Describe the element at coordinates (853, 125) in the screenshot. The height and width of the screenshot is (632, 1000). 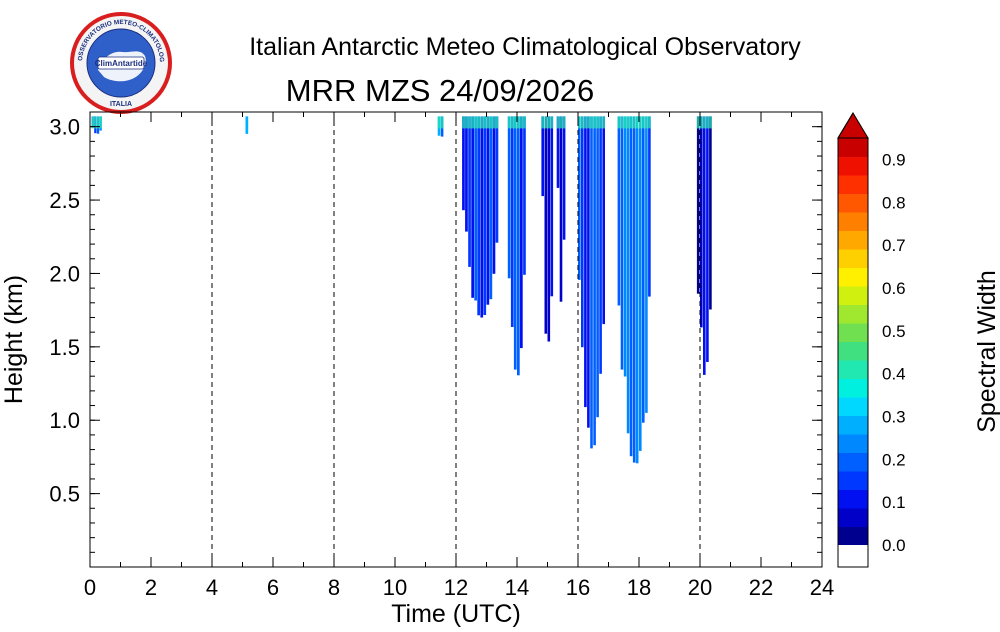
I see `colorbar-max-arrow` at that location.